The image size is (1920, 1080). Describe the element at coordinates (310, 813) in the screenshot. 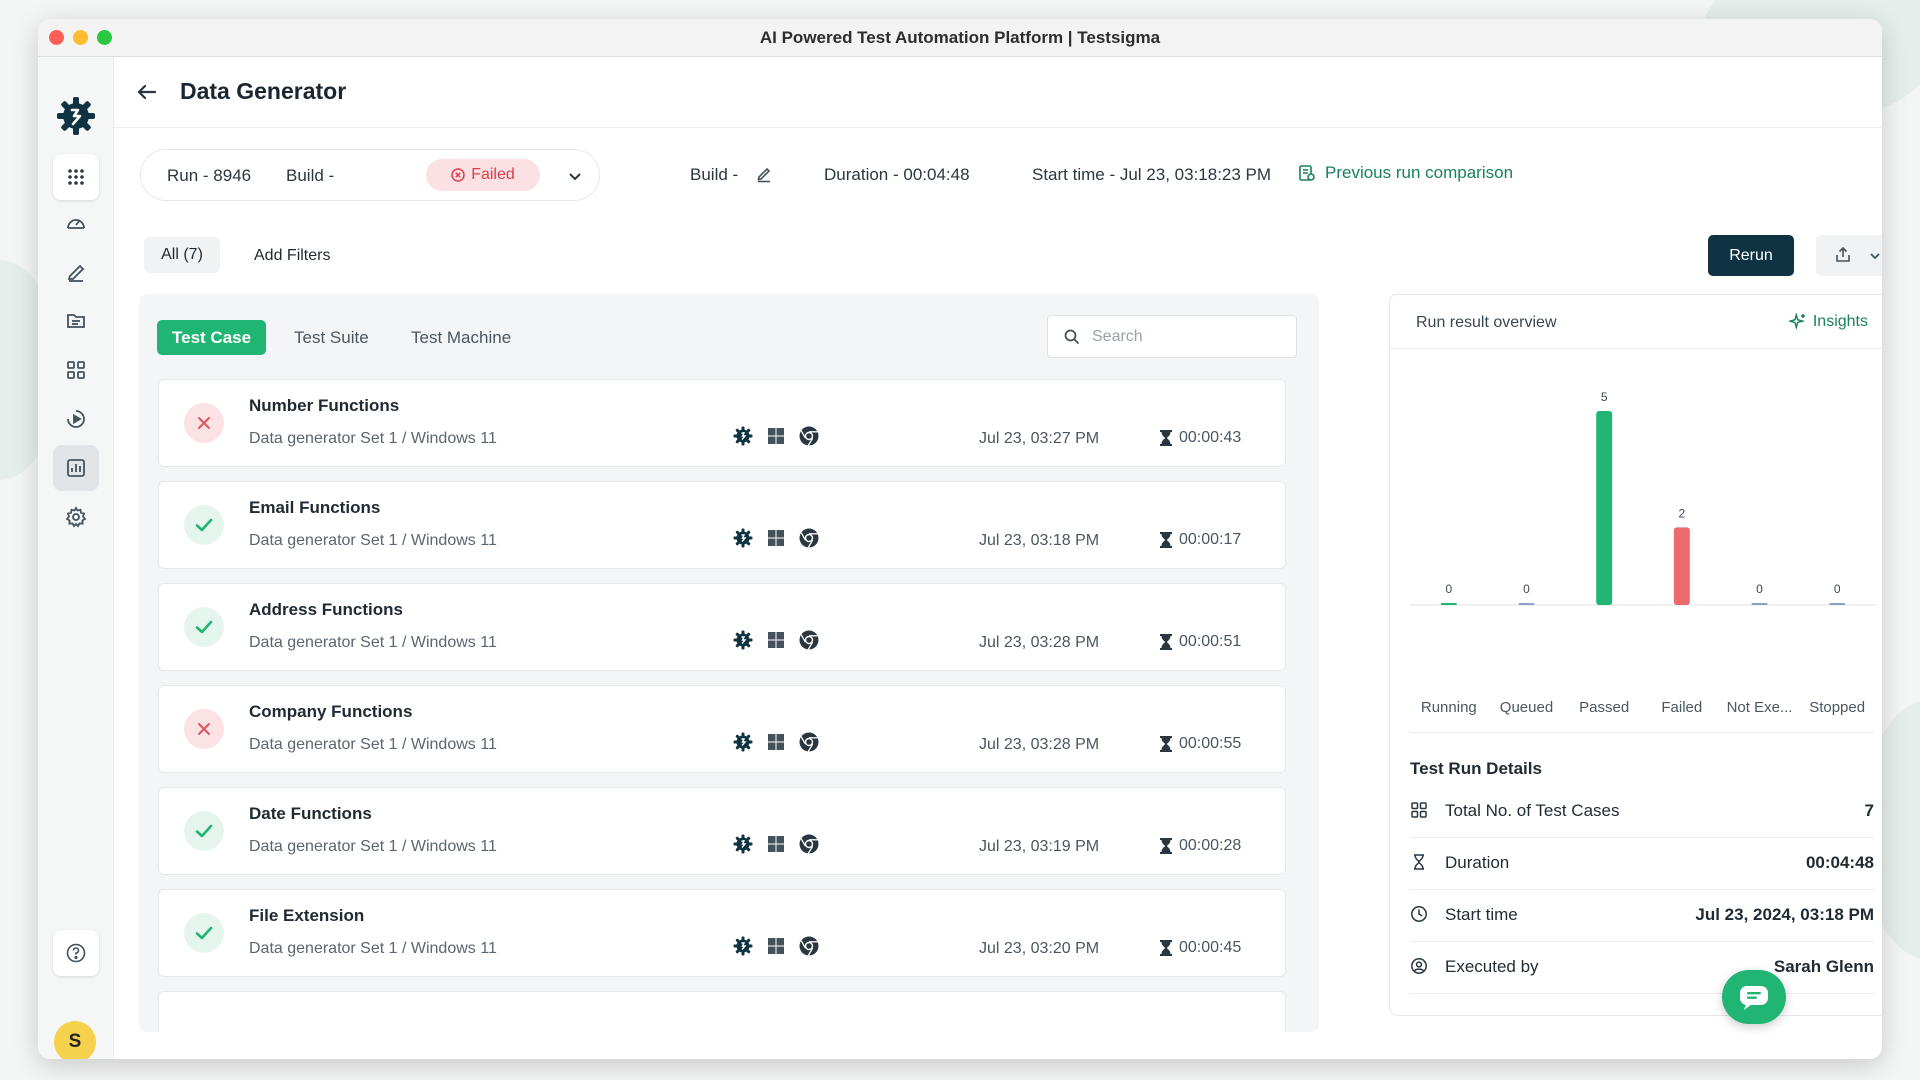

I see `test-case-name: Date Functions` at that location.